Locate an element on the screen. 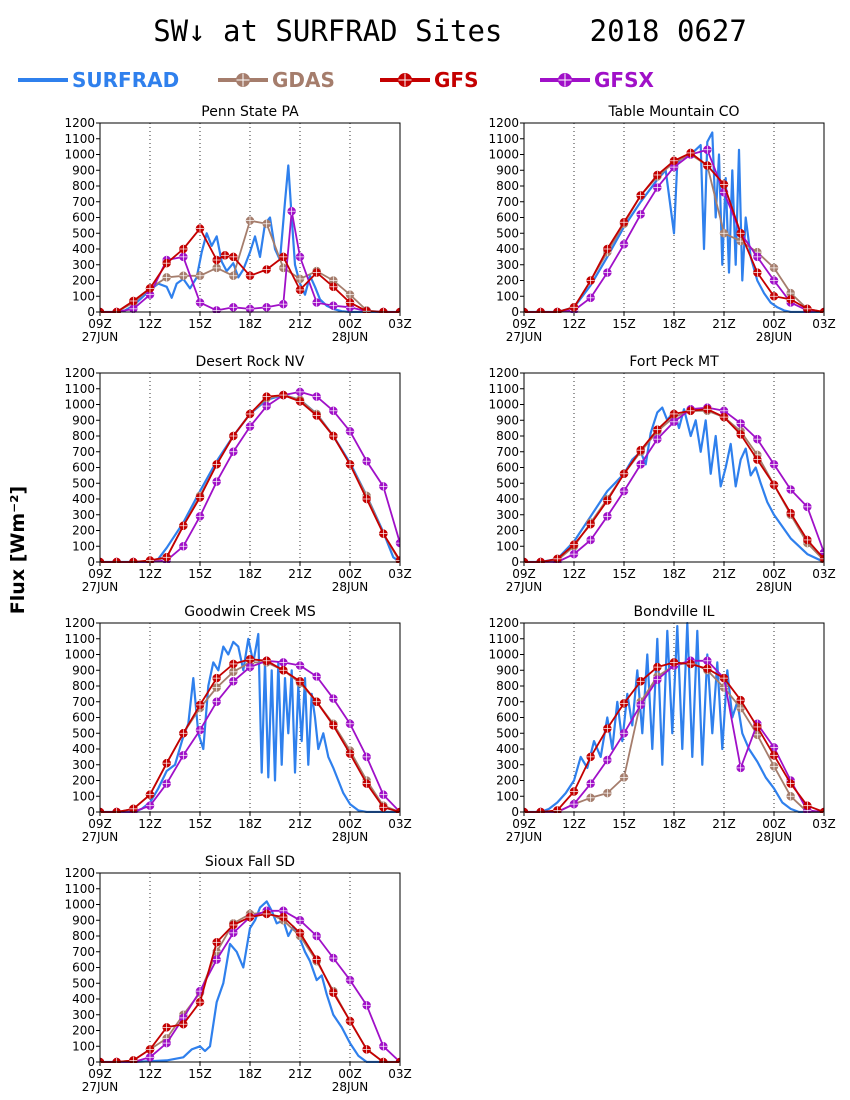  x-tick-label: 03Z is located at coordinates (400, 574).